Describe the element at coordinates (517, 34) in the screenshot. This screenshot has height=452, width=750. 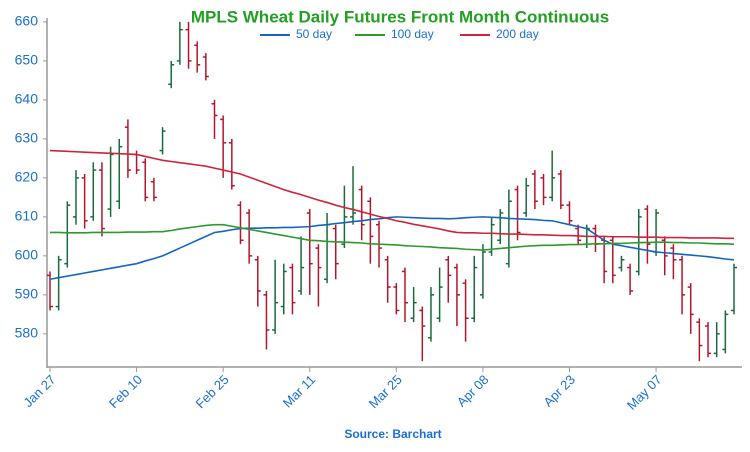
I see `legend-label: 200 day` at that location.